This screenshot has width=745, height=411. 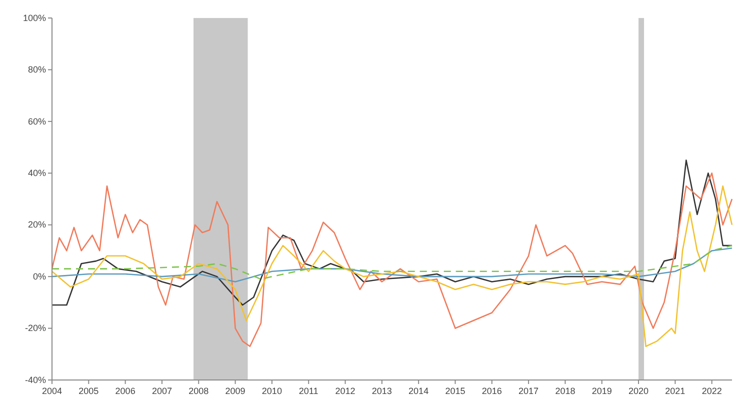 What do you see at coordinates (638, 391) in the screenshot?
I see `x-tick-label: 2020` at bounding box center [638, 391].